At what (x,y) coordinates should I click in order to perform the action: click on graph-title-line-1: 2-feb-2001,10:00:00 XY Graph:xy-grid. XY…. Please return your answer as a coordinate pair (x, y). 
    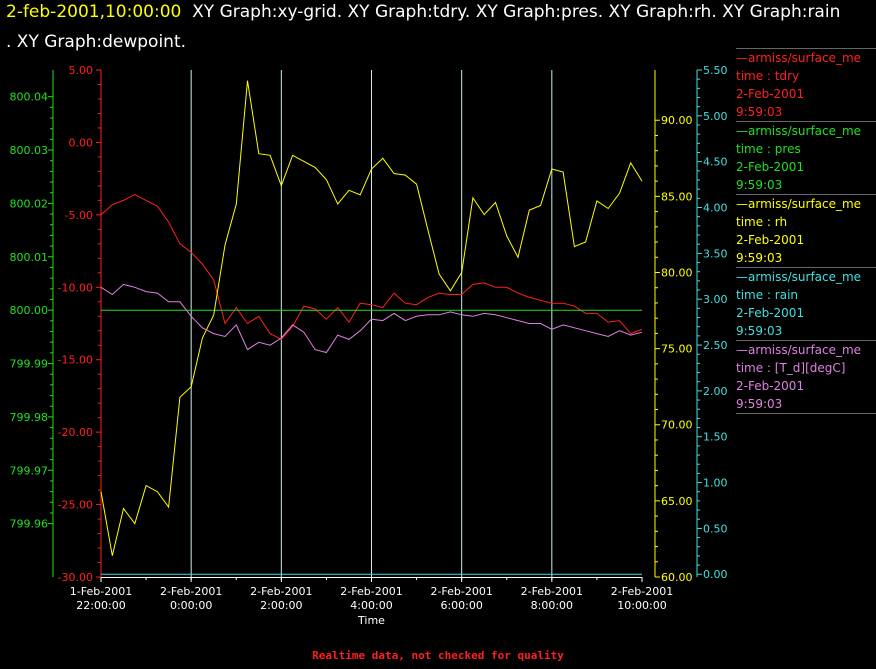
    Looking at the image, I should click on (423, 12).